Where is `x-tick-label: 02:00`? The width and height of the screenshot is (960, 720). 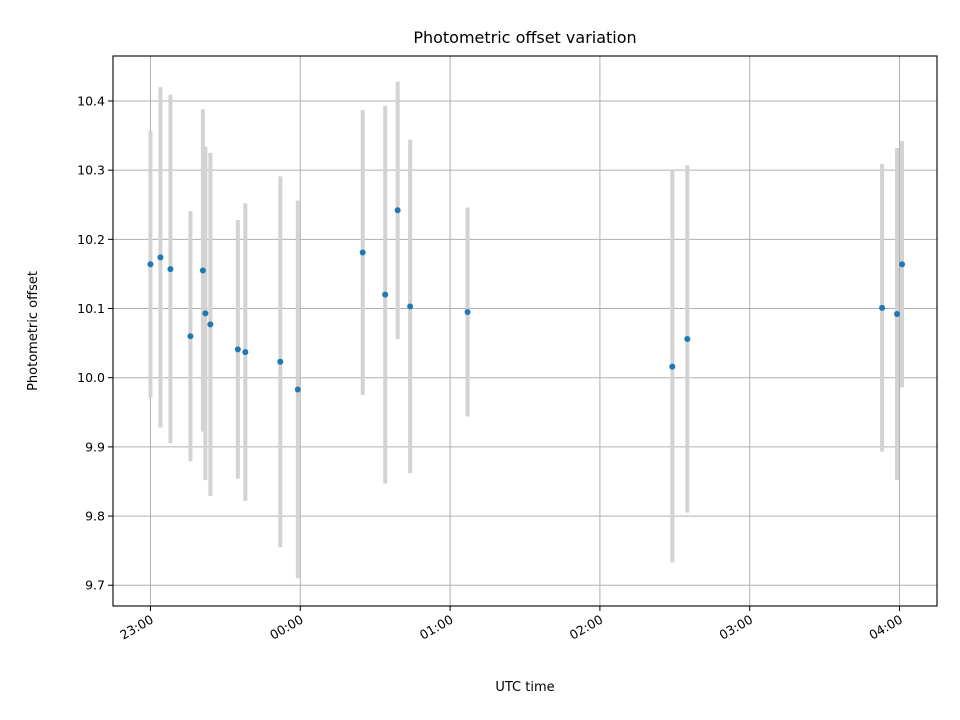
x-tick-label: 02:00 is located at coordinates (586, 627).